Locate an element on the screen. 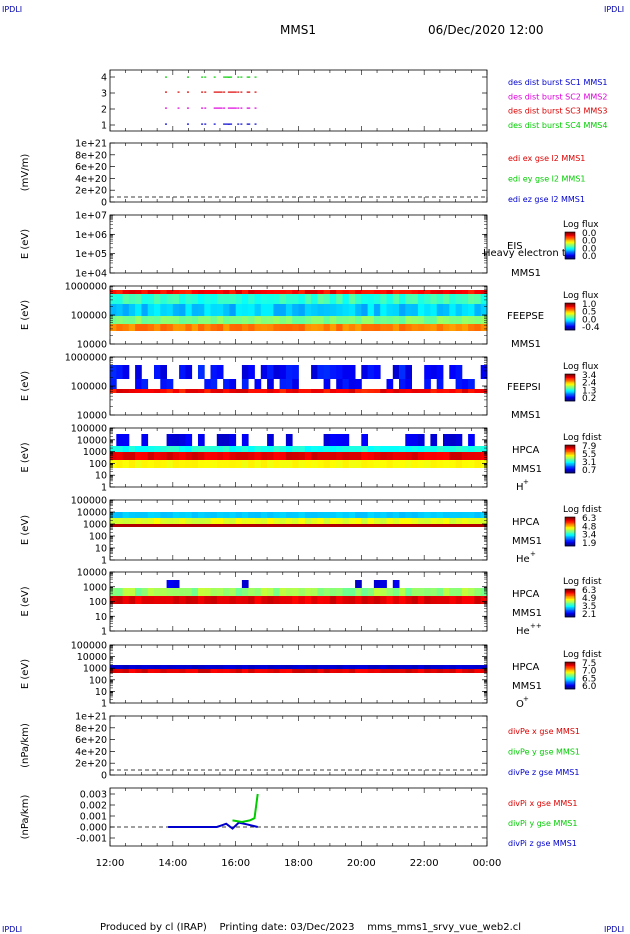 The image size is (630, 934). hpca-he-spectrogram-y-tick-label: 1000 is located at coordinates (95, 525).